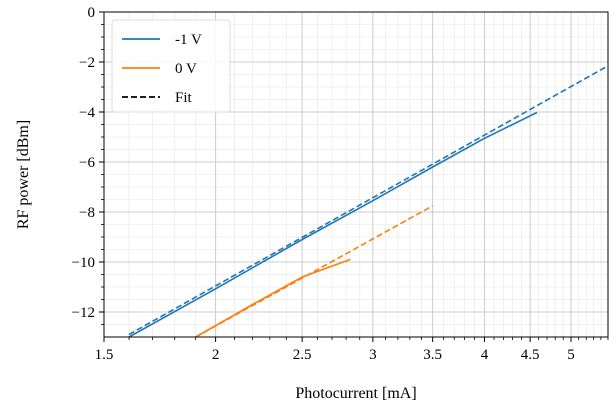  I want to click on y-tick-label: −8, so click(87, 213).